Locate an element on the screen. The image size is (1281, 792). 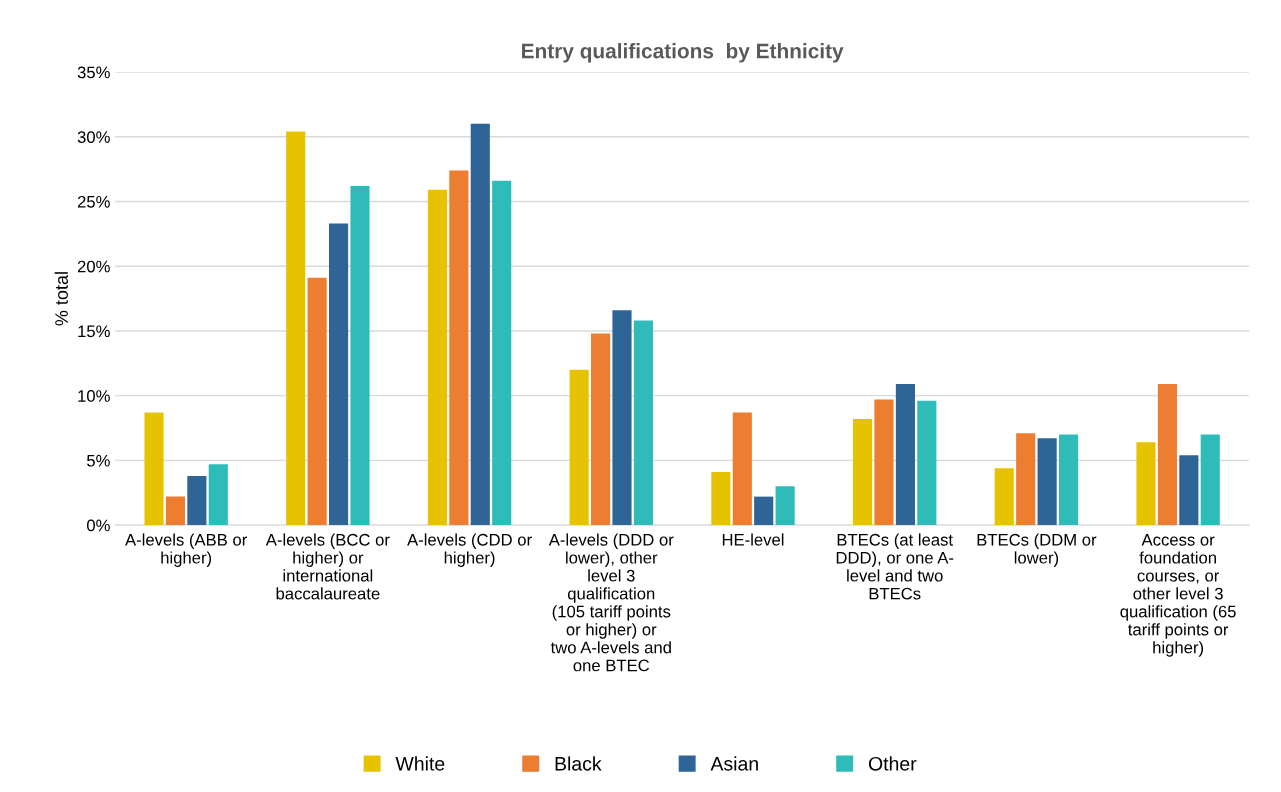
x-tick-label: A-levels (CDD or higher) is located at coordinates (469, 550).